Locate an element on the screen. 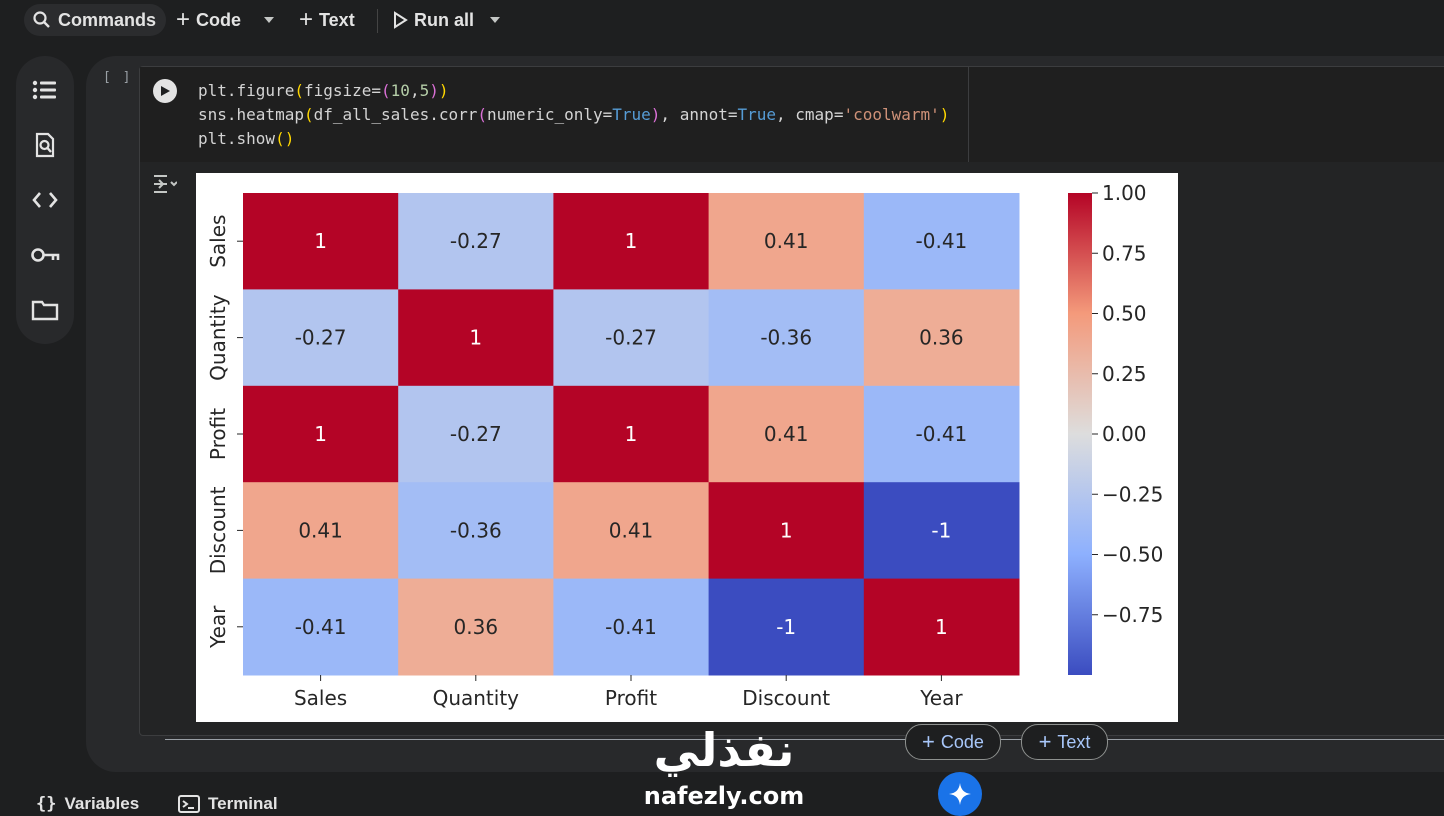 This screenshot has height=816, width=1444. x-tick-label: Quantity is located at coordinates (476, 698).